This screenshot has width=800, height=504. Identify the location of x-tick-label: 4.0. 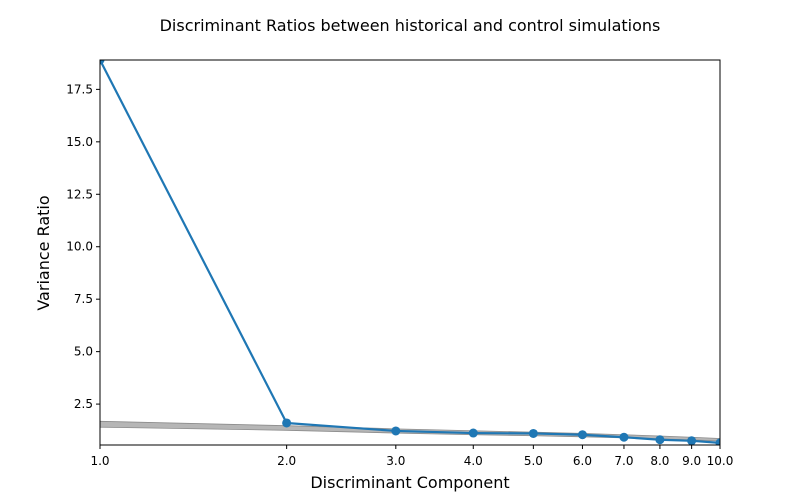
(473, 461).